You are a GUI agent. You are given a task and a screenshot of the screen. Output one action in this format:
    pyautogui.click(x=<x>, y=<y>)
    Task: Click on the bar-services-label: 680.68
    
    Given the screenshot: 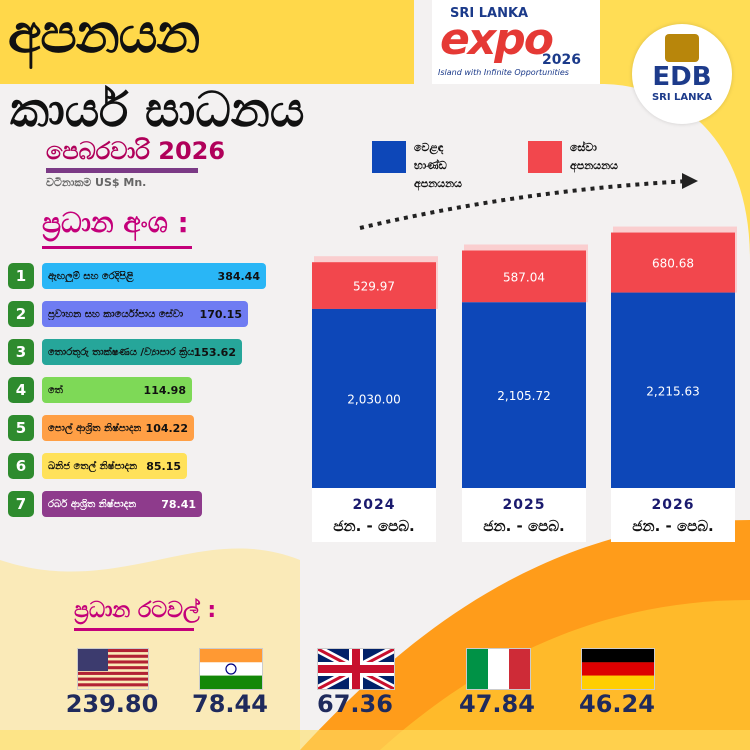 What is the action you would take?
    pyautogui.click(x=673, y=264)
    